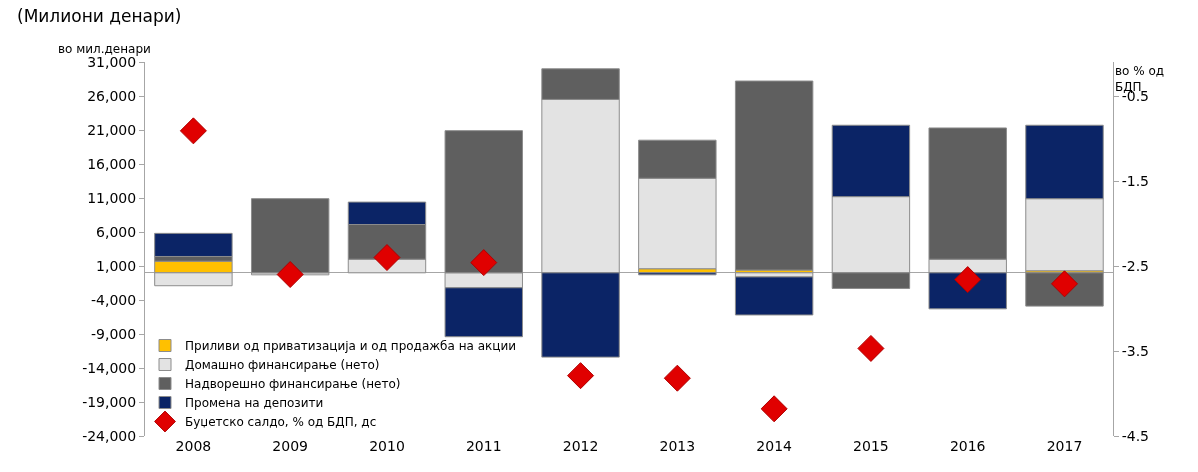 This screenshot has height=472, width=1198. What do you see at coordinates (104, 49) in the screenshot?
I see `y-axis-title: во мил.денари` at bounding box center [104, 49].